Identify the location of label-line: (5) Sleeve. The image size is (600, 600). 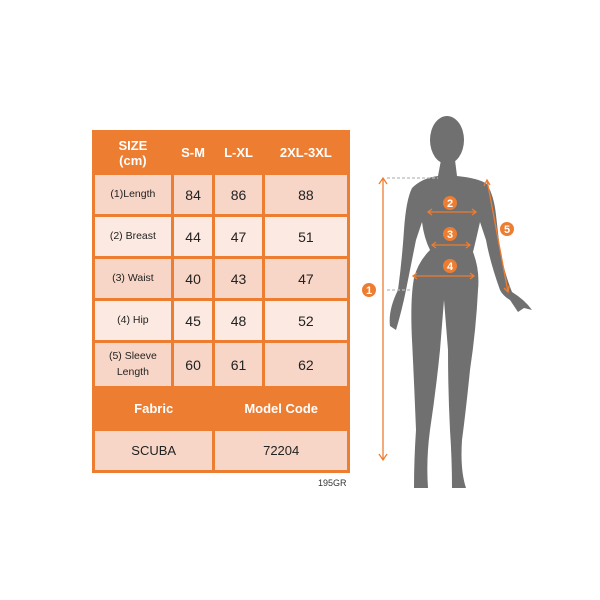
(132, 355).